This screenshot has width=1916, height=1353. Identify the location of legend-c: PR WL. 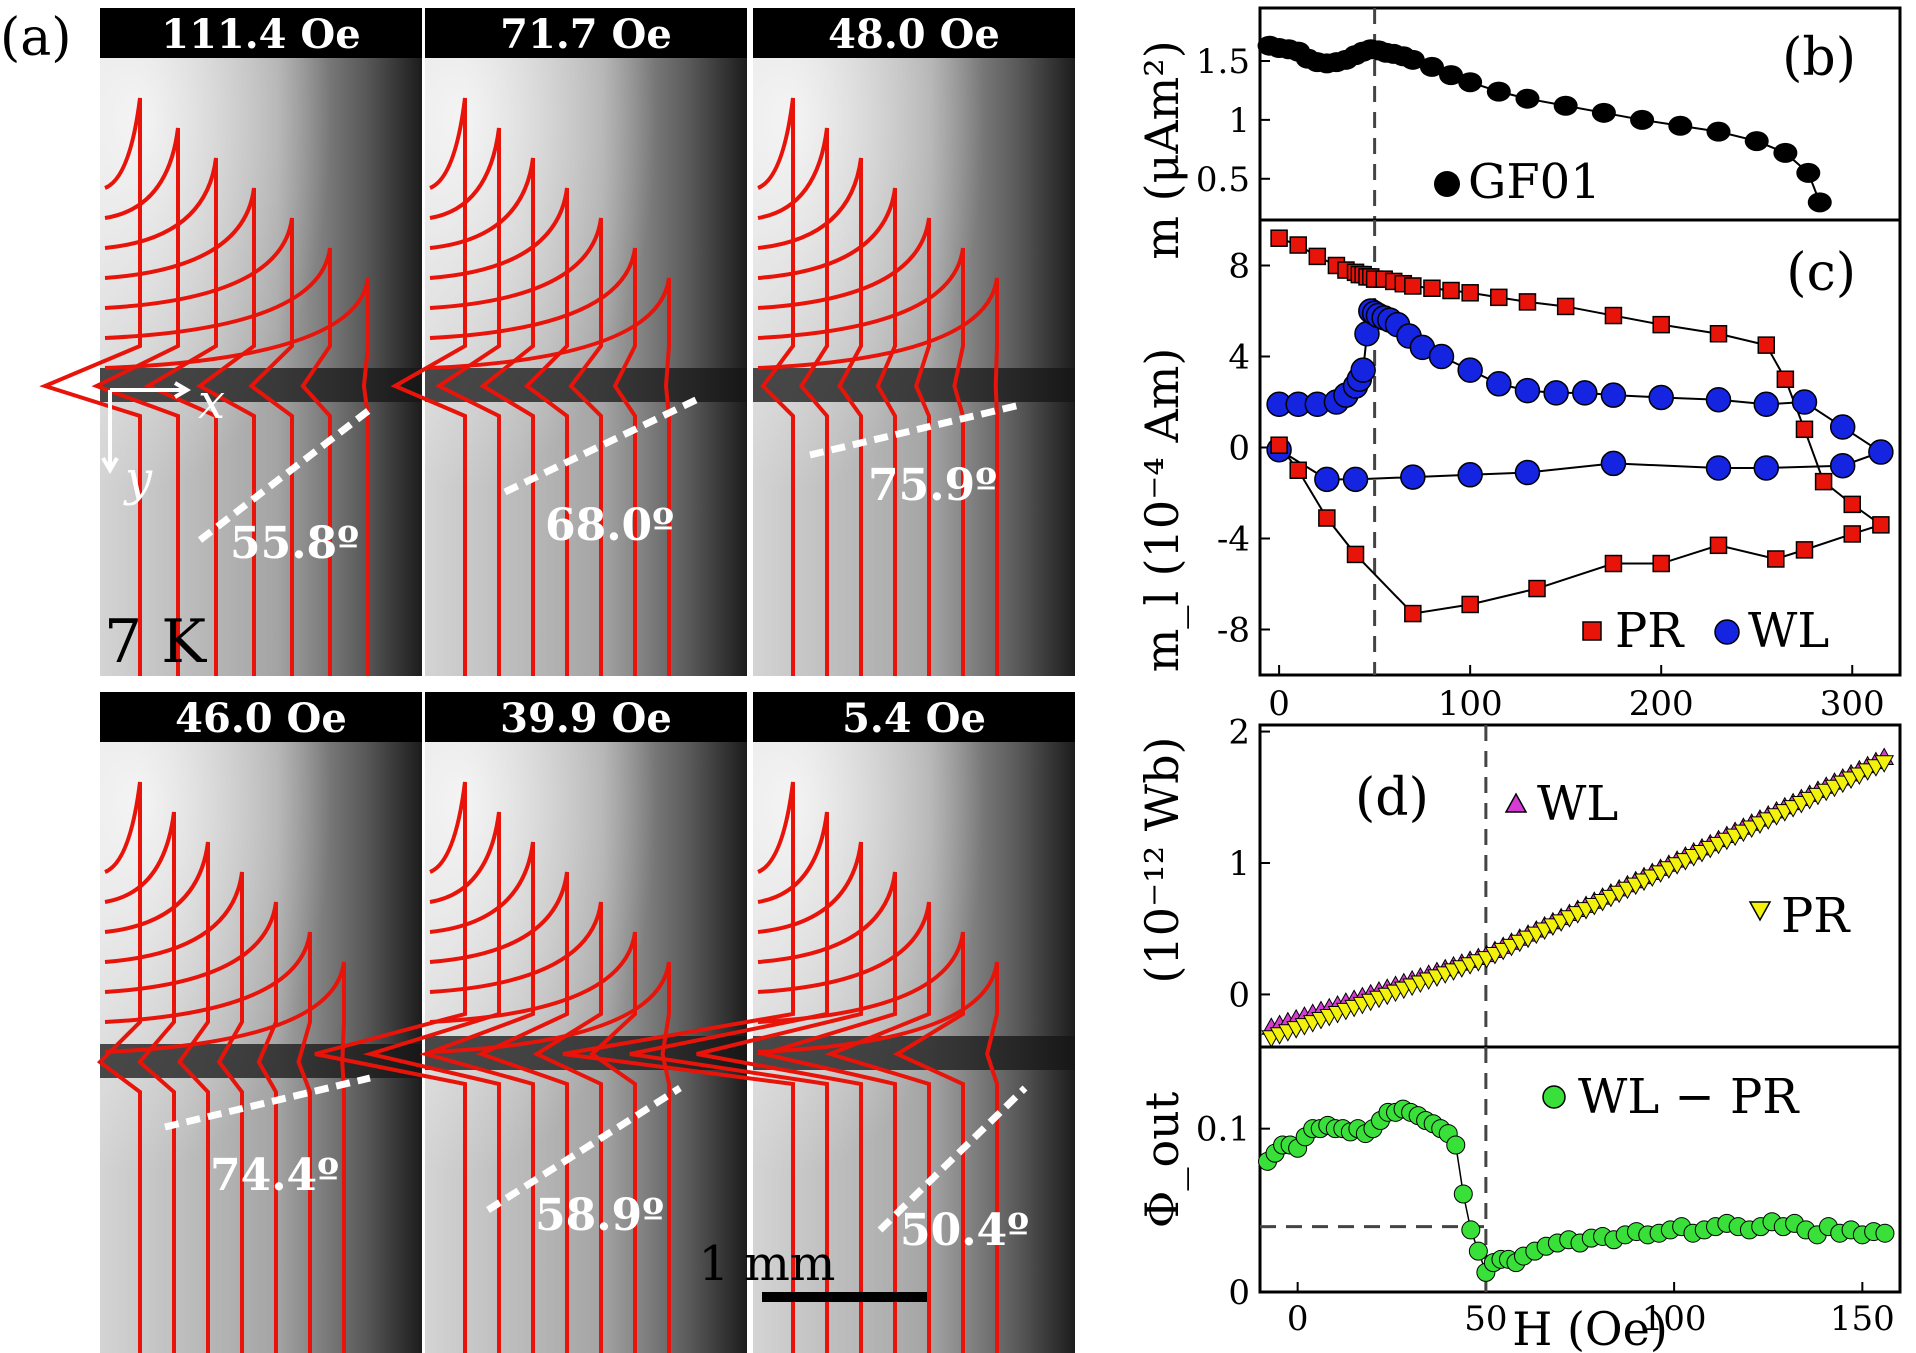
(1705, 631).